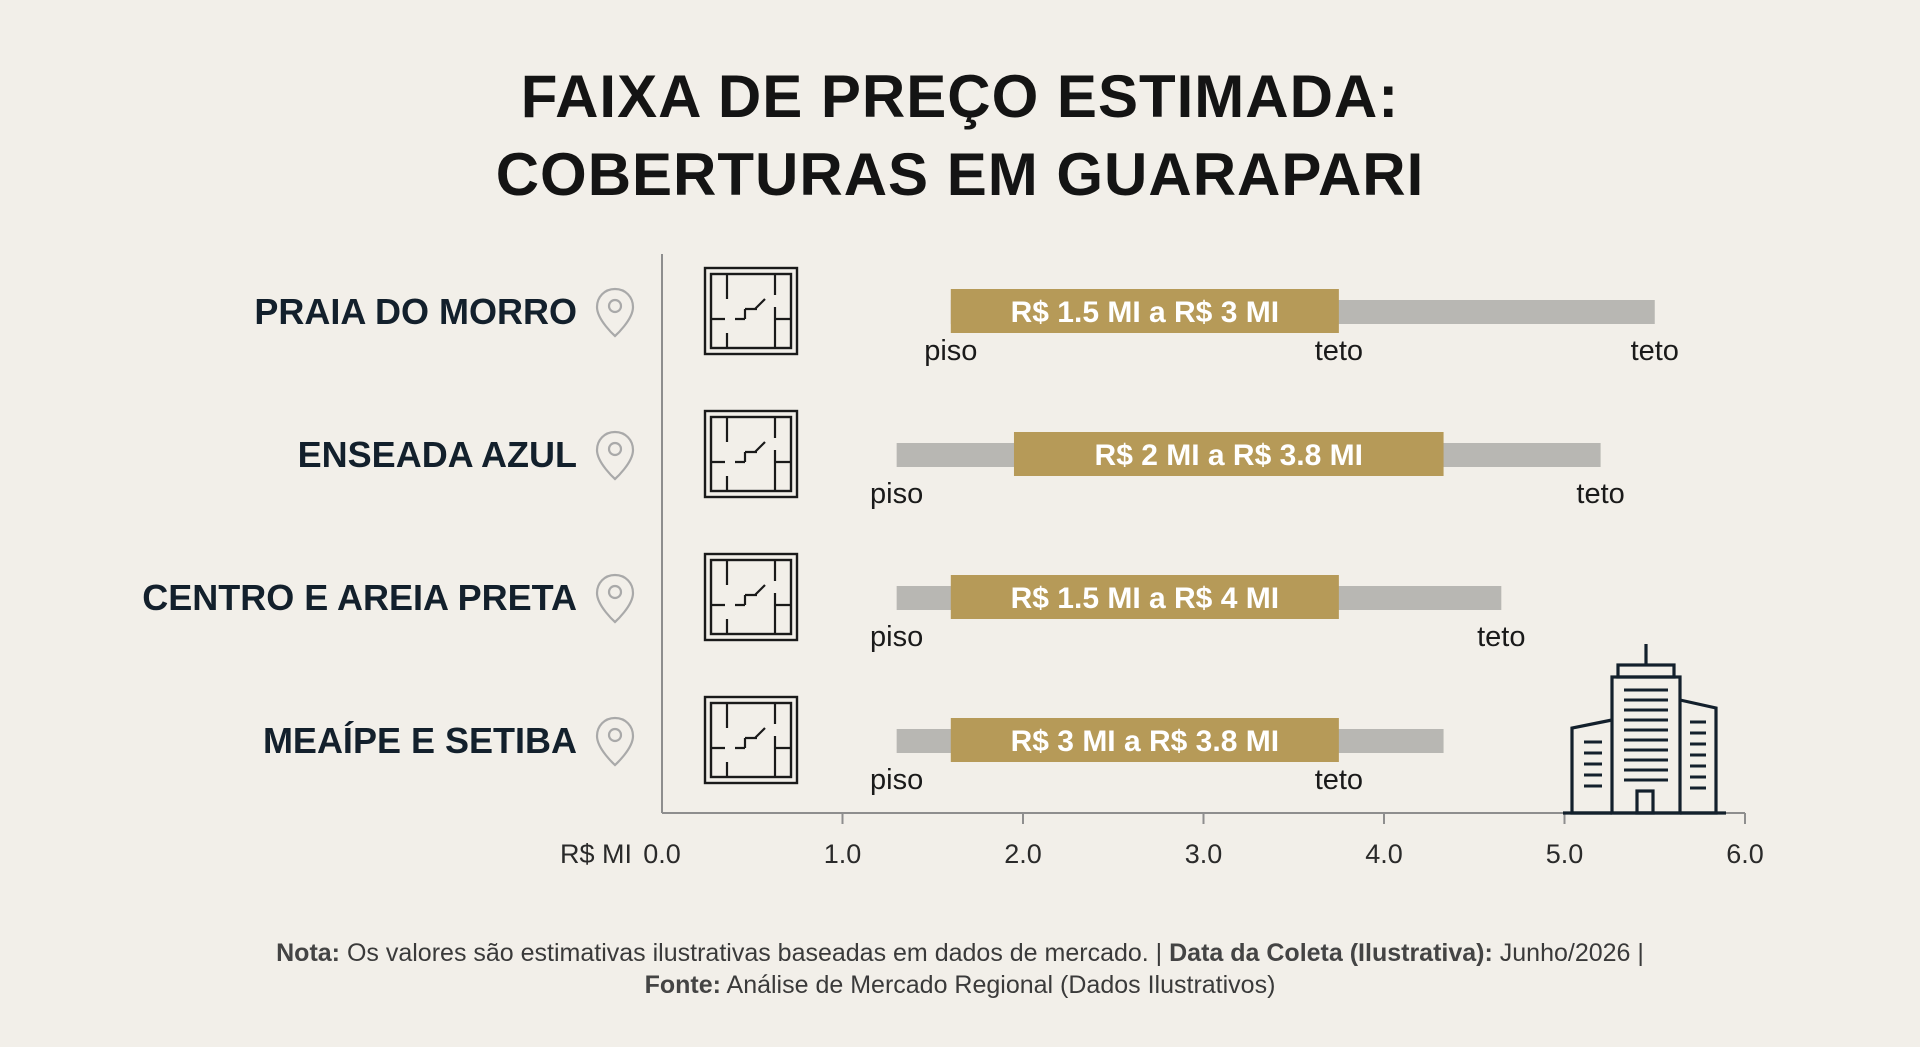 Image resolution: width=1920 pixels, height=1047 pixels. I want to click on category-label: CENTRO E AREIA PRETA, so click(359, 597).